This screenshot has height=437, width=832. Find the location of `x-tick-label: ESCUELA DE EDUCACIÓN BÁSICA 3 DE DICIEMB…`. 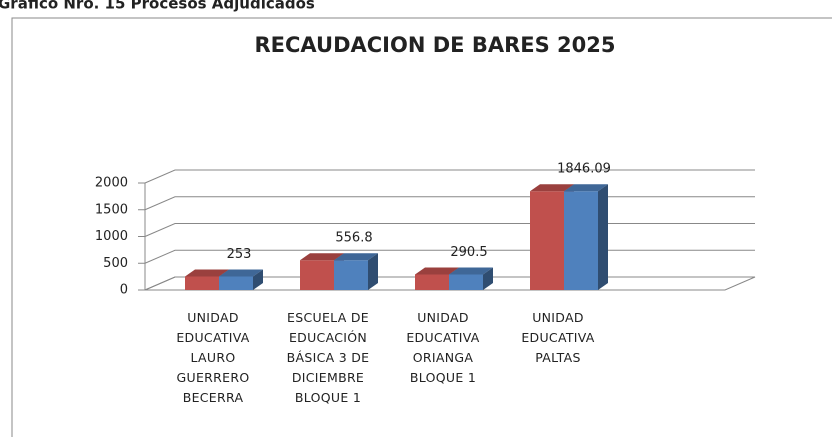

x-tick-label: ESCUELA DE EDUCACIÓN BÁSICA 3 DE DICIEMB… is located at coordinates (328, 357).